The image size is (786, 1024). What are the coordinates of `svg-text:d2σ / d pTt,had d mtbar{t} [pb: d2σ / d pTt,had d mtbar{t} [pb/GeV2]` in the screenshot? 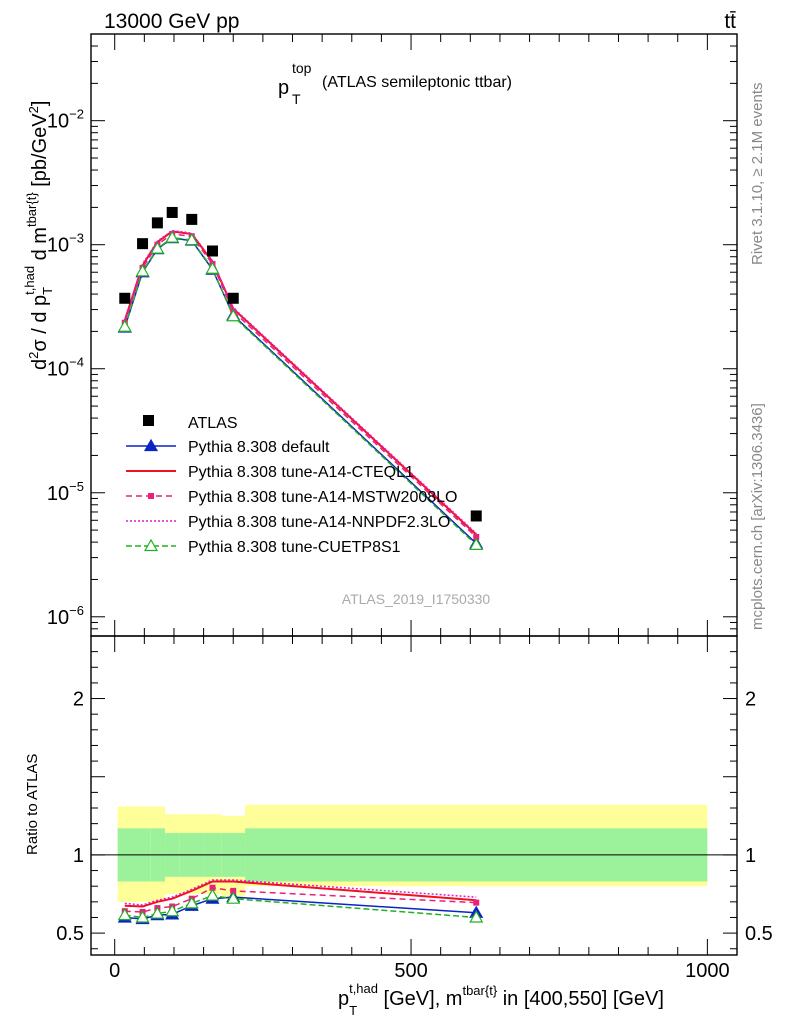 It's located at (38, 235).